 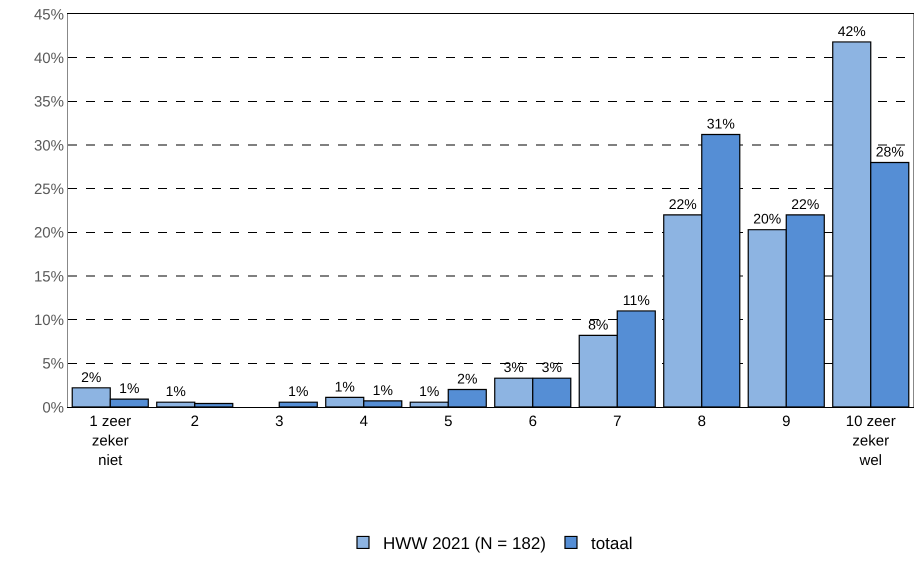 I want to click on x-tick-label: 3, so click(x=279, y=421).